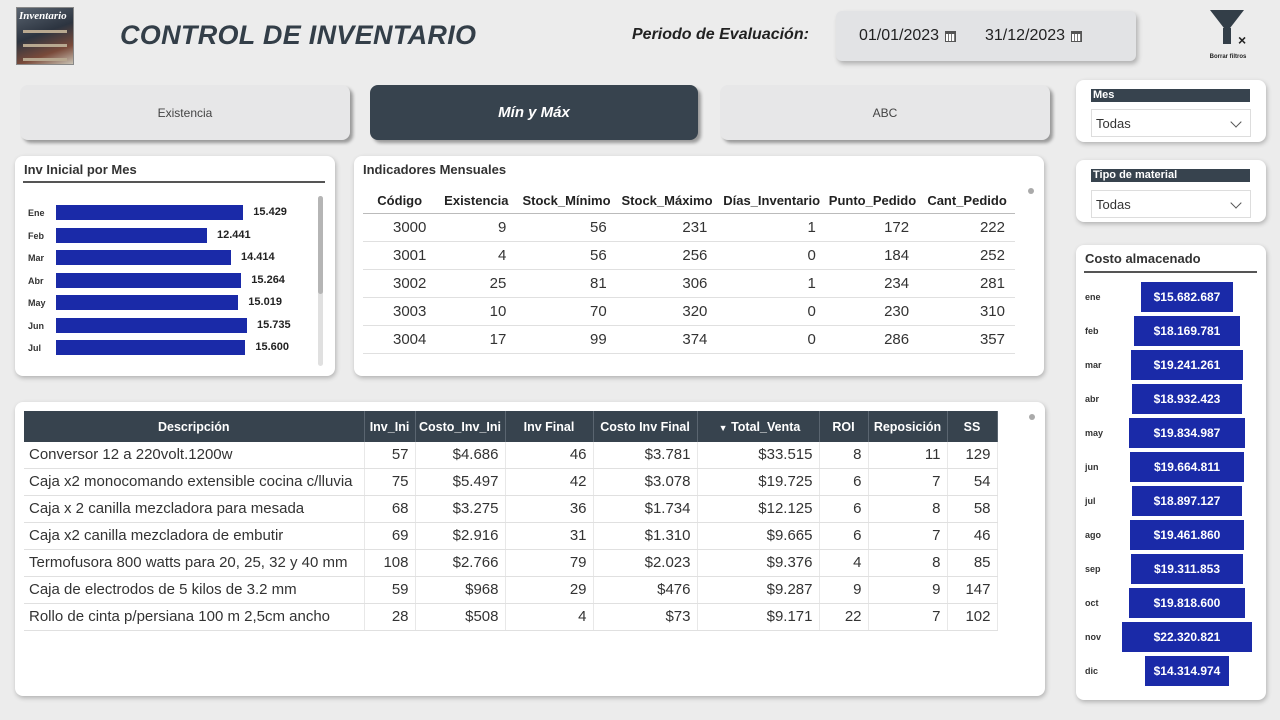  What do you see at coordinates (723, 427) in the screenshot?
I see `sort-descending-icon: ▼` at bounding box center [723, 427].